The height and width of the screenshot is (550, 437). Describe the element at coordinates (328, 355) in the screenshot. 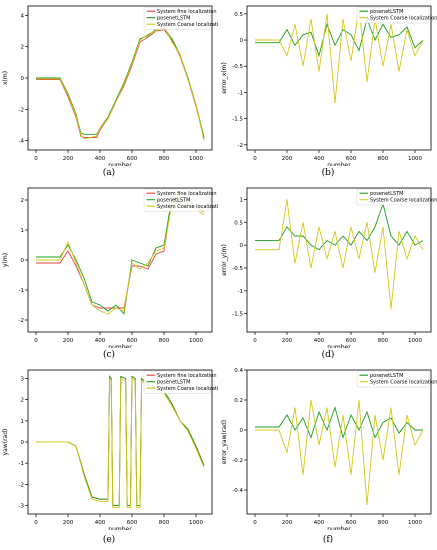

I see `caption-d: (d)` at that location.